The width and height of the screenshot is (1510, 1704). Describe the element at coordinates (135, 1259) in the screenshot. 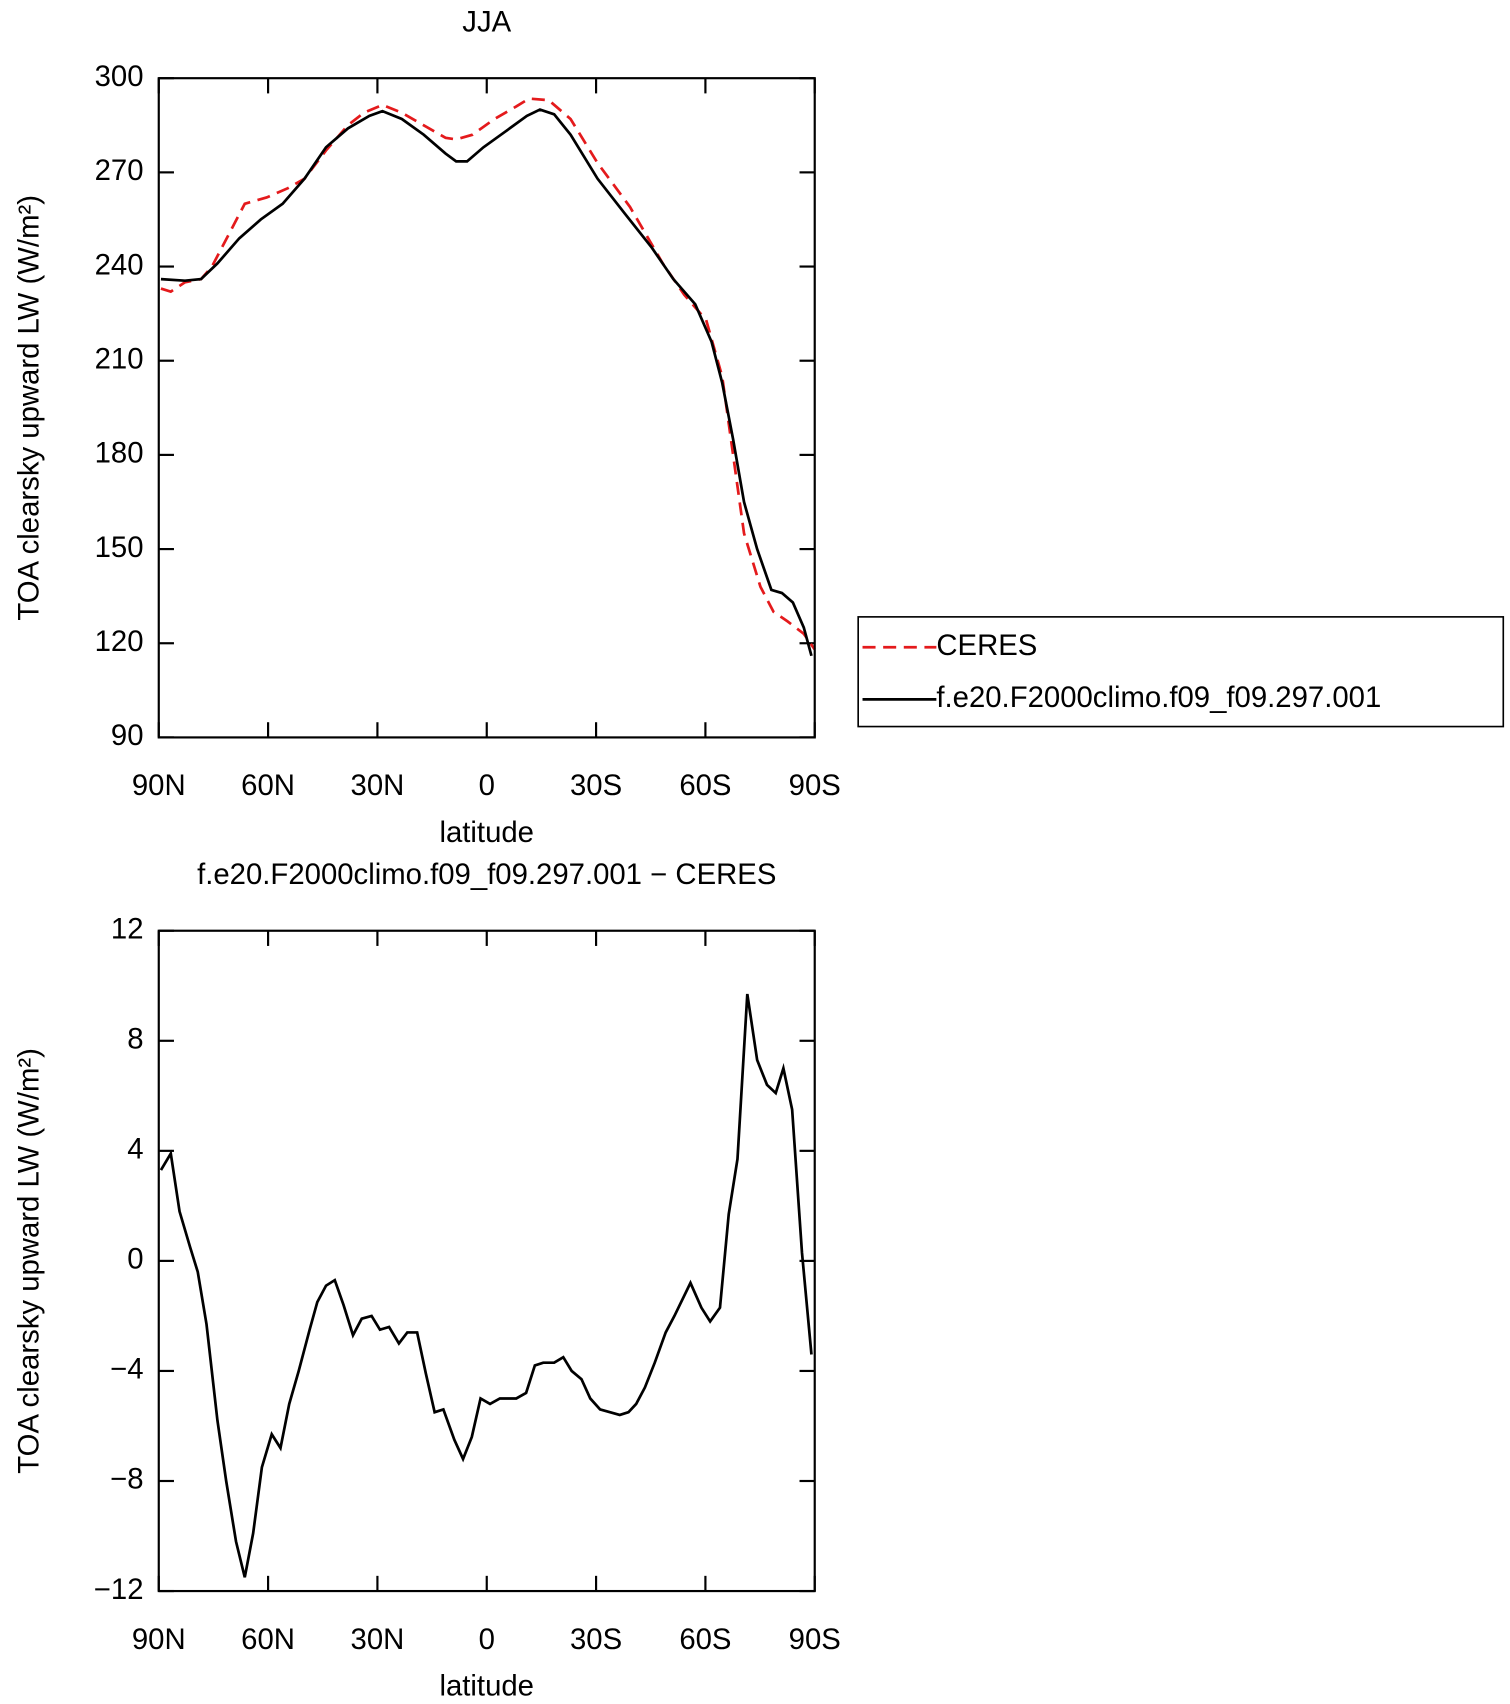

I see `y-tick-label: 0` at that location.